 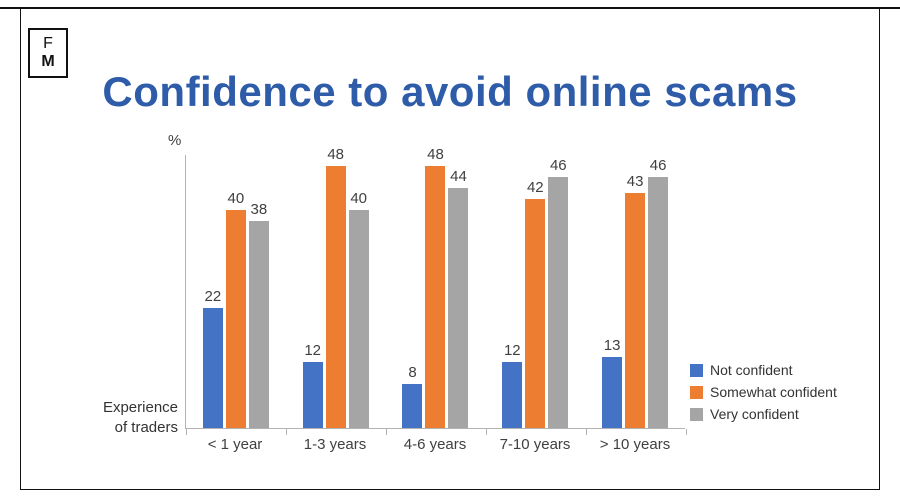 What do you see at coordinates (450, 91) in the screenshot?
I see `chart-title: Confidence to avoid online scams` at bounding box center [450, 91].